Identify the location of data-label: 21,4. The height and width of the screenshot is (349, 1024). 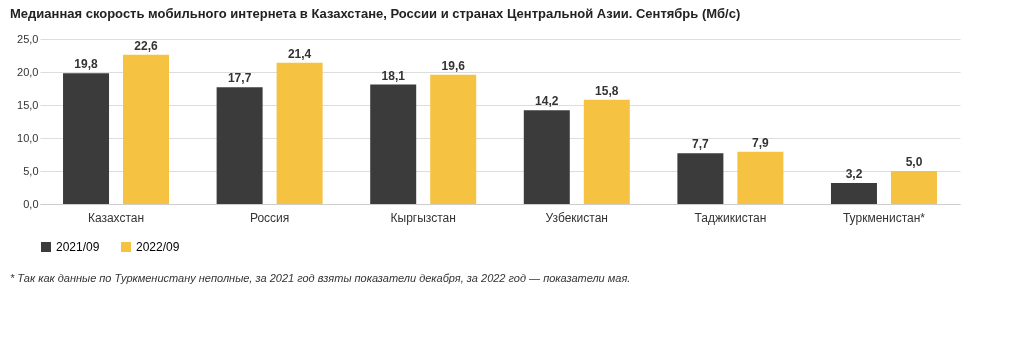
(299, 53).